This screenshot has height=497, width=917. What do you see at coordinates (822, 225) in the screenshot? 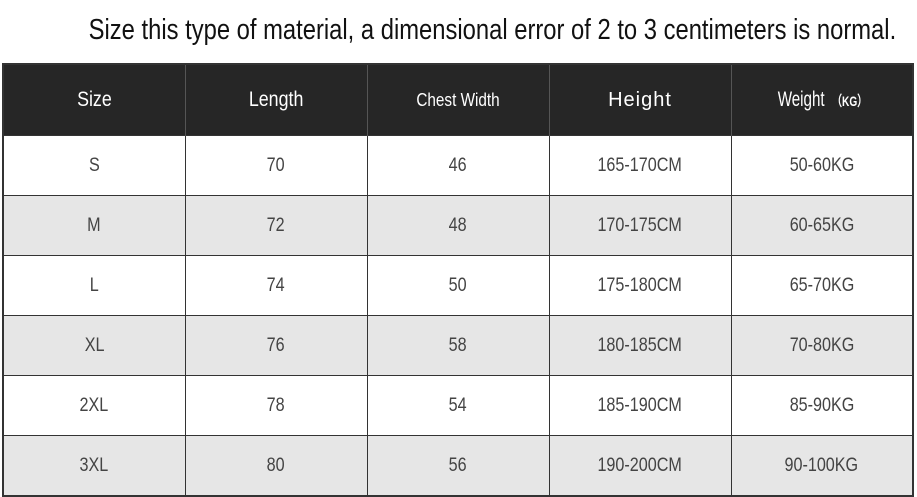
I see `table-cell: 60-65KG` at bounding box center [822, 225].